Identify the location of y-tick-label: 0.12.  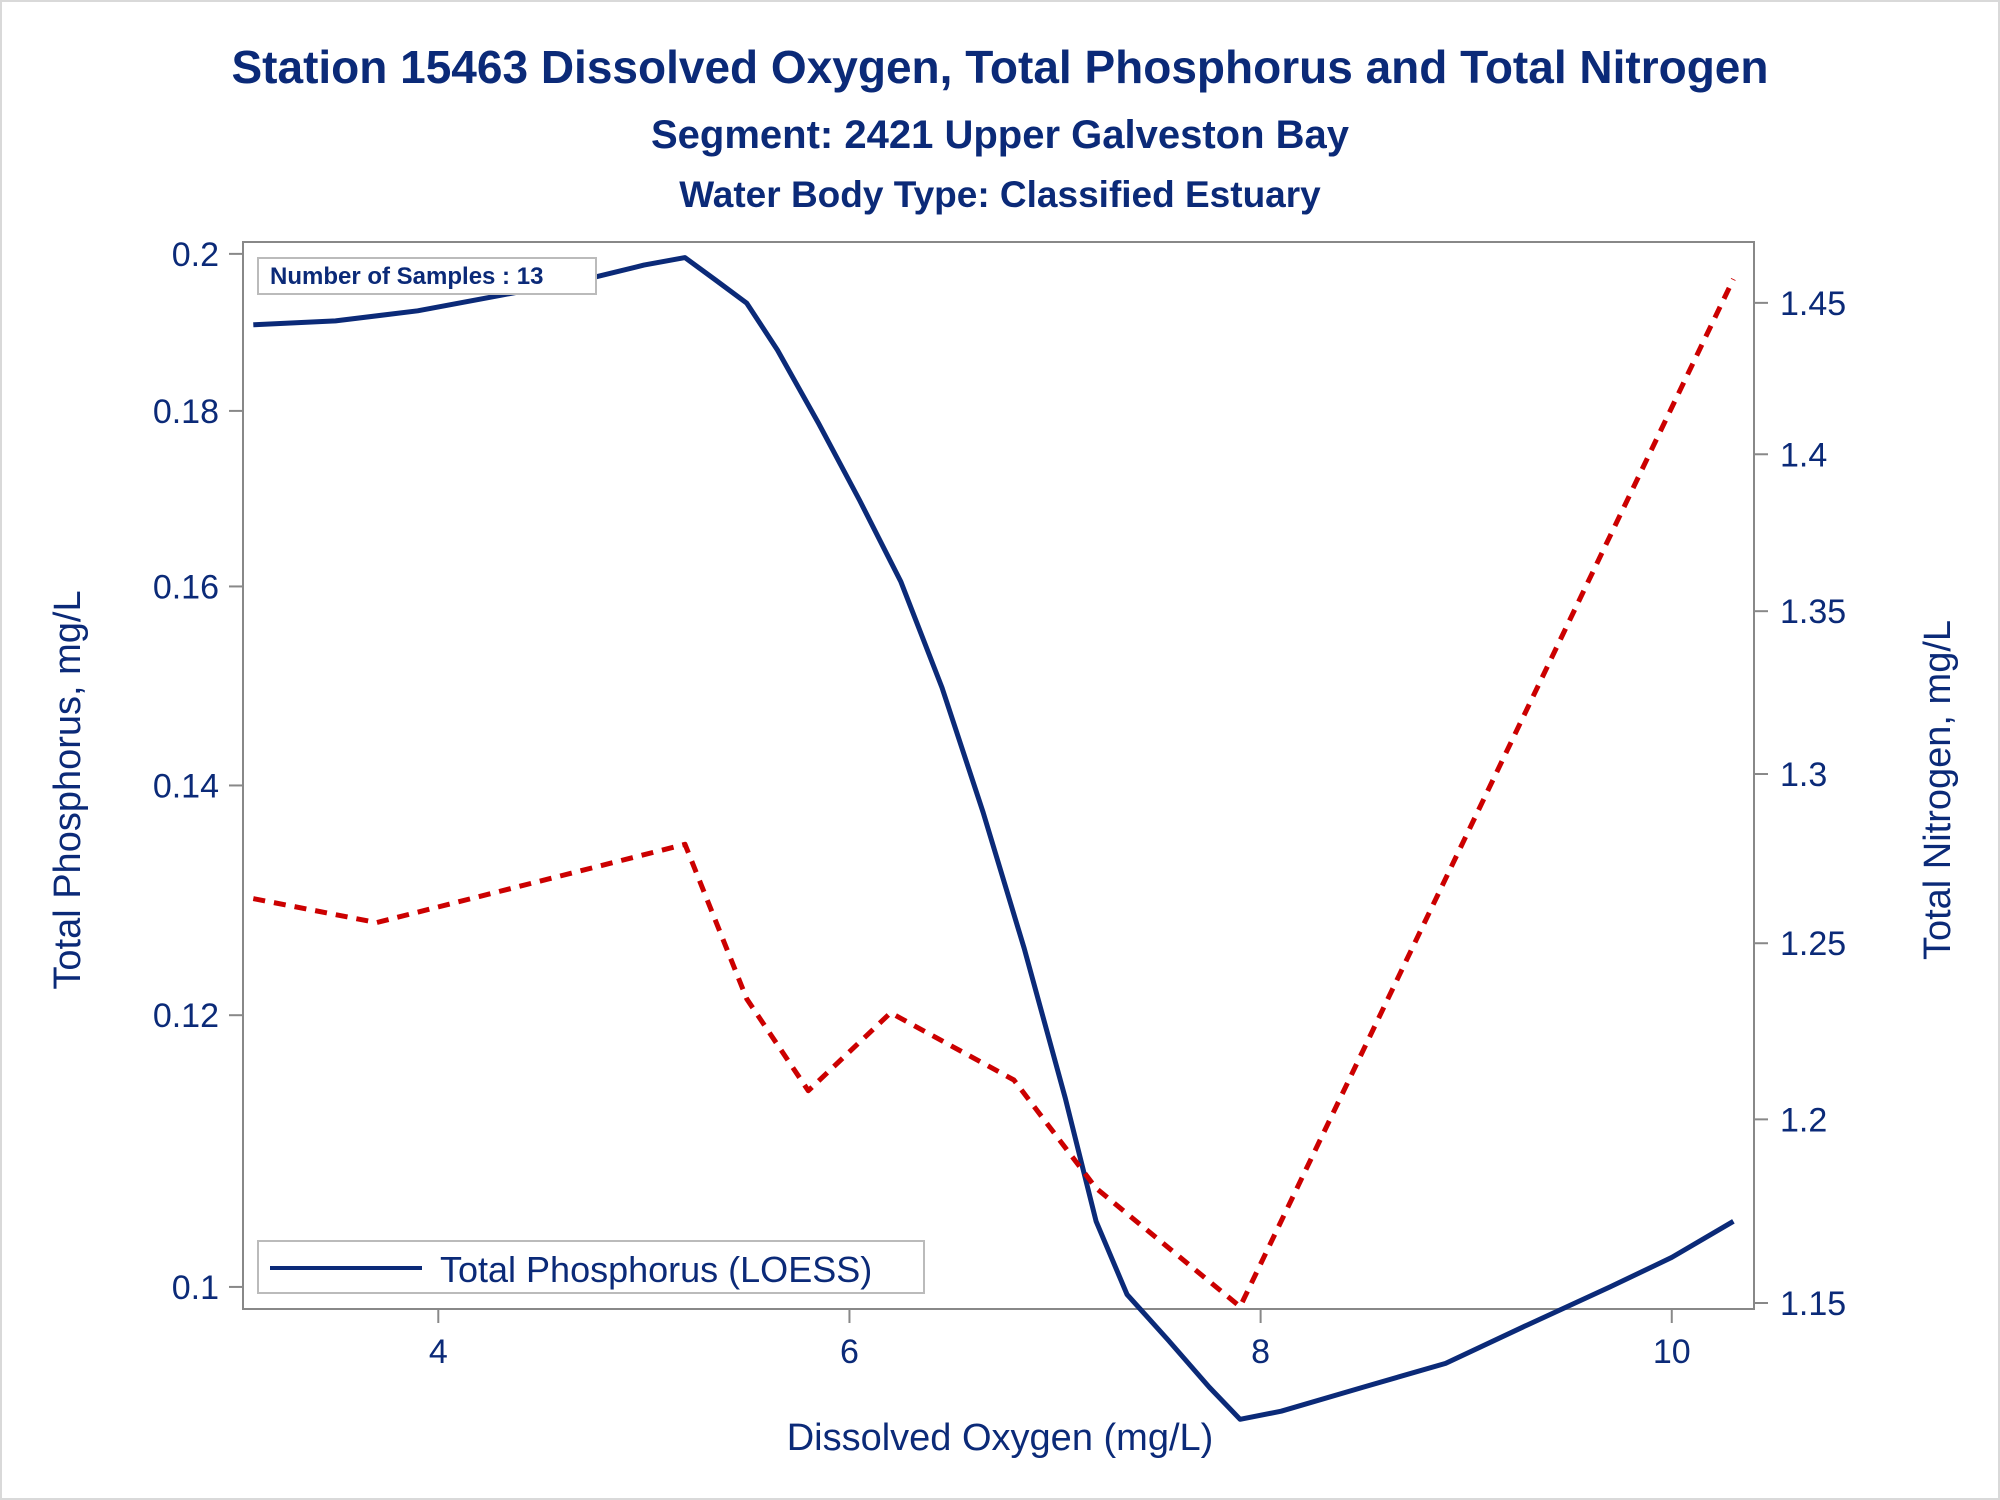
(186, 1016).